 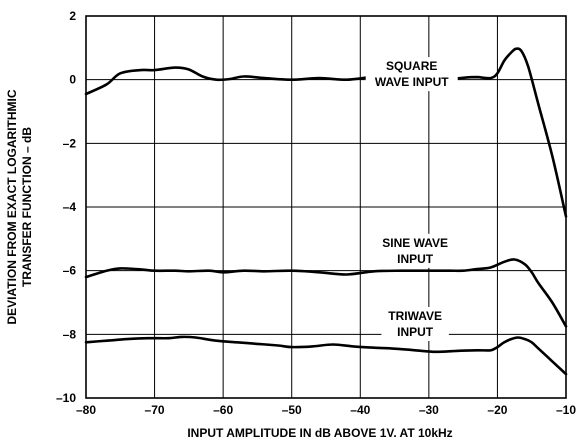 I want to click on x-tick-label: –80, so click(x=86, y=410).